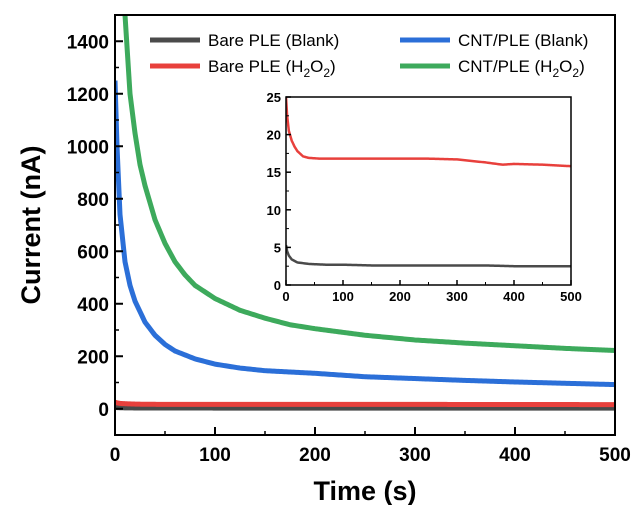  Describe the element at coordinates (277, 285) in the screenshot. I see `inset-y-tick-label-0: 0` at that location.